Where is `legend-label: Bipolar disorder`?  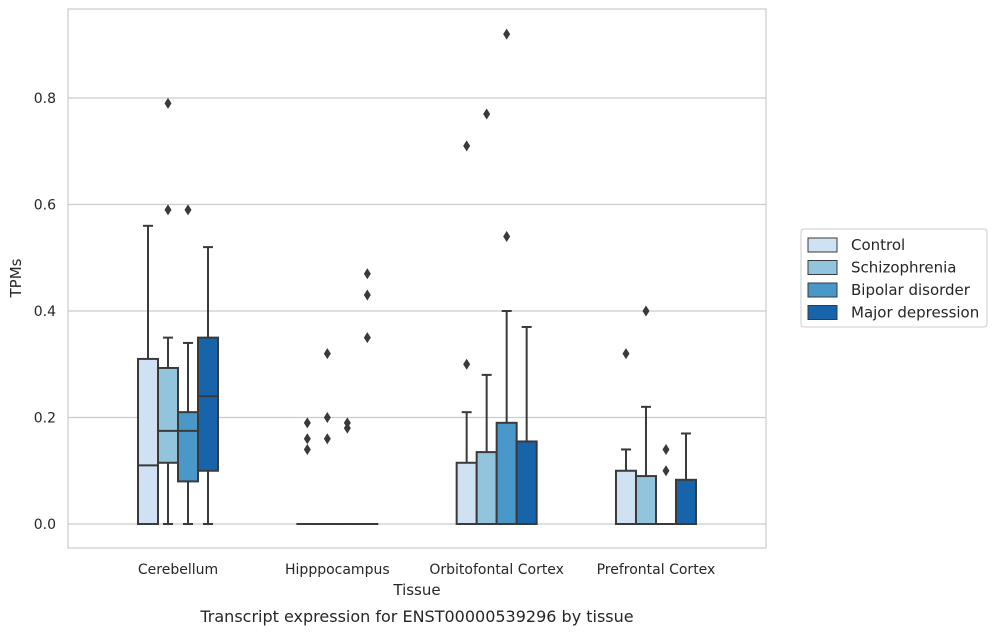 legend-label: Bipolar disorder is located at coordinates (911, 290).